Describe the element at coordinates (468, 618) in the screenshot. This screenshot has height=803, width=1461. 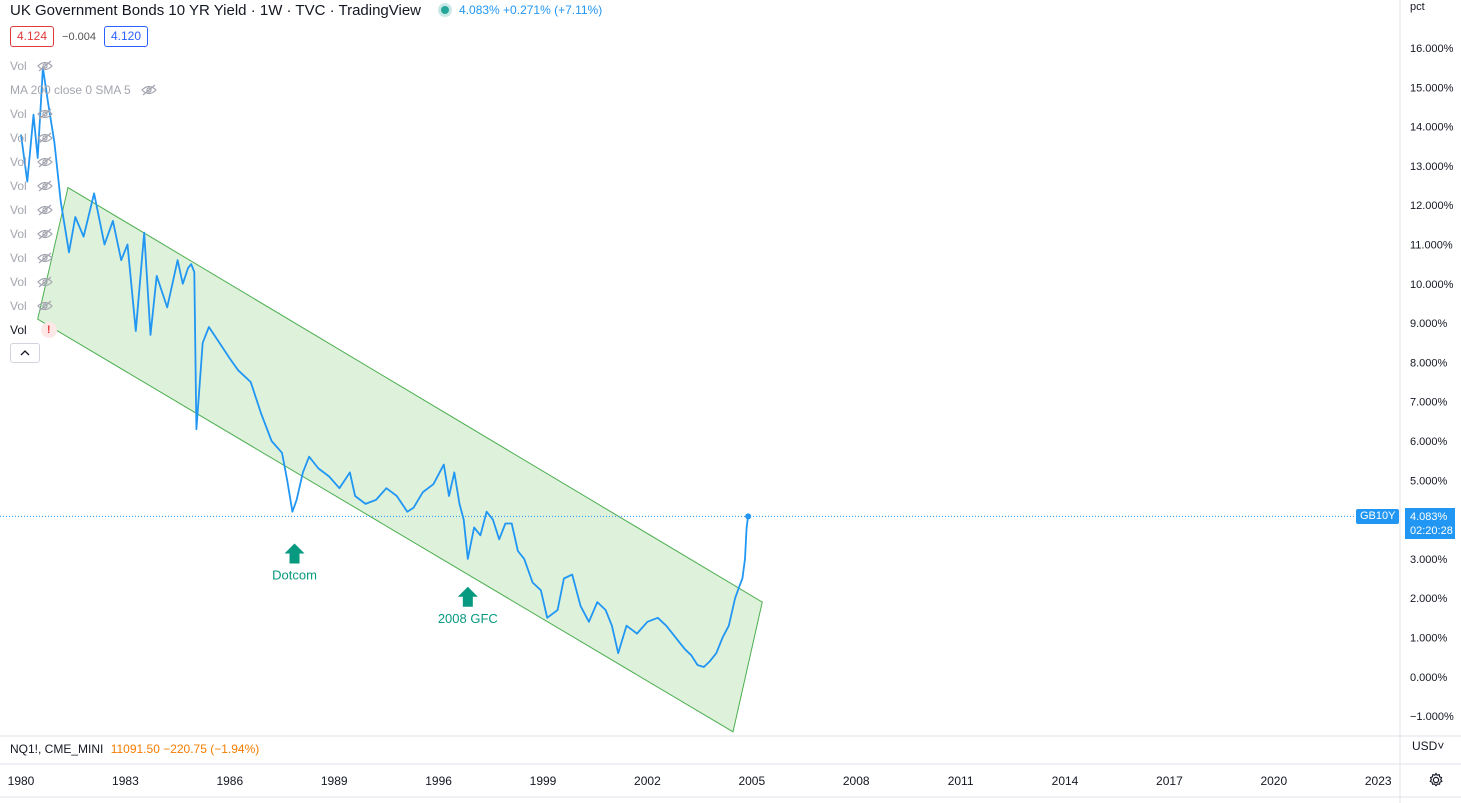
I see `annotation-label: 2008 GFC` at that location.